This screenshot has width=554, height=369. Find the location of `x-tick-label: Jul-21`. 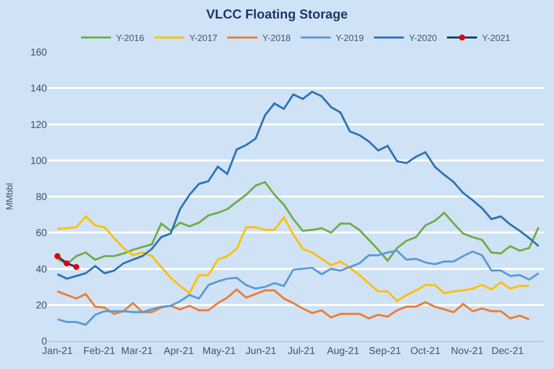

x-tick-label: Jul-21 is located at coordinates (302, 351).